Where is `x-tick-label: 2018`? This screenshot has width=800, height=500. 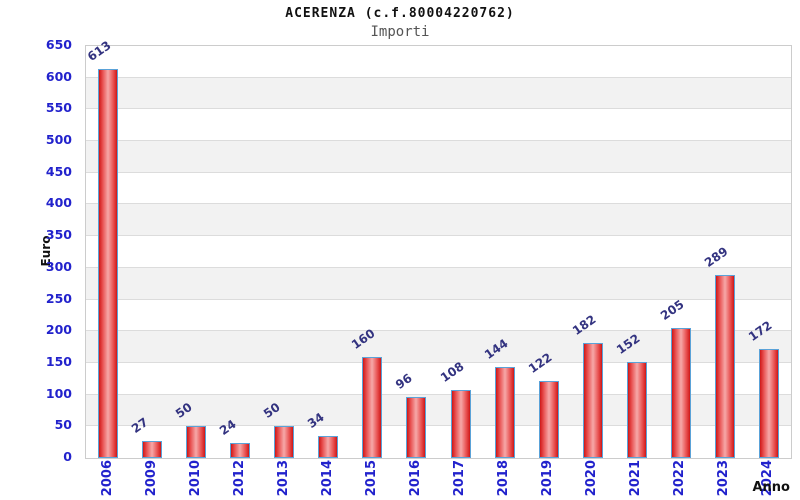 x-tick-label: 2018 is located at coordinates (504, 478).